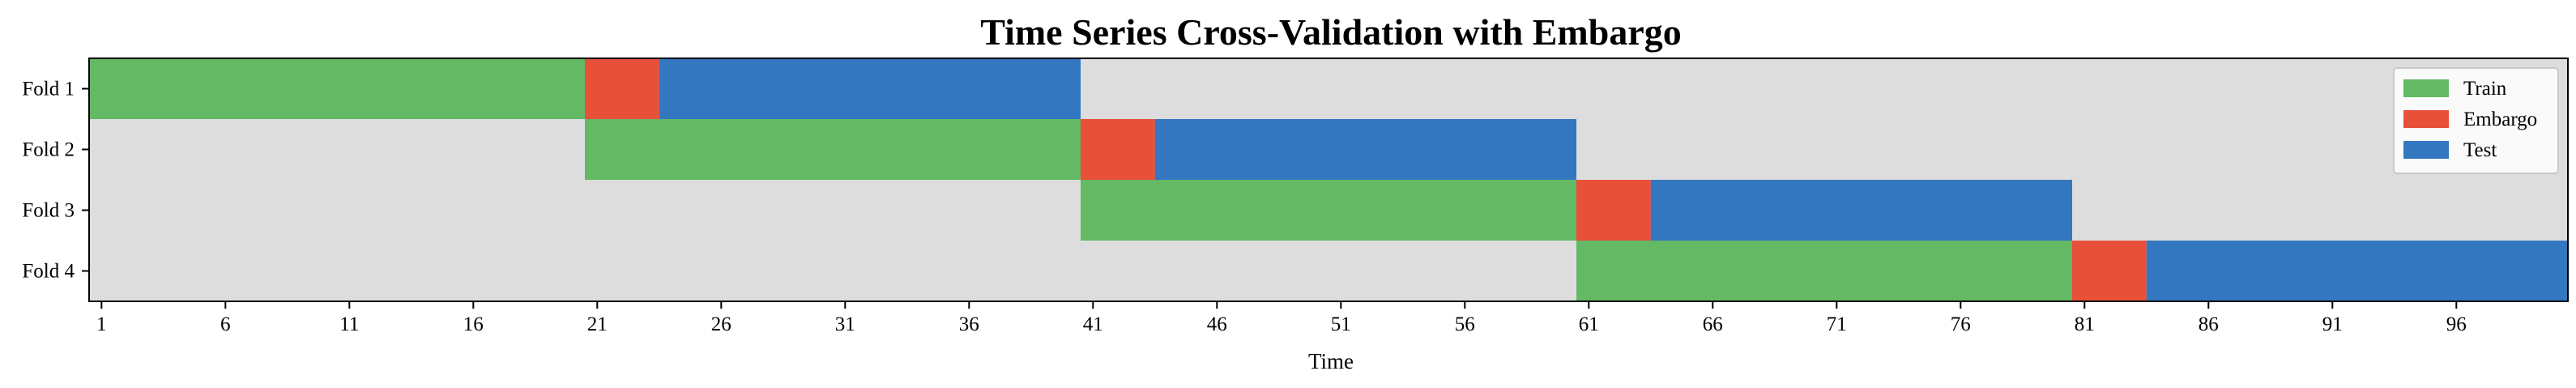  Describe the element at coordinates (2085, 324) in the screenshot. I see `x-tick-label: 81` at that location.